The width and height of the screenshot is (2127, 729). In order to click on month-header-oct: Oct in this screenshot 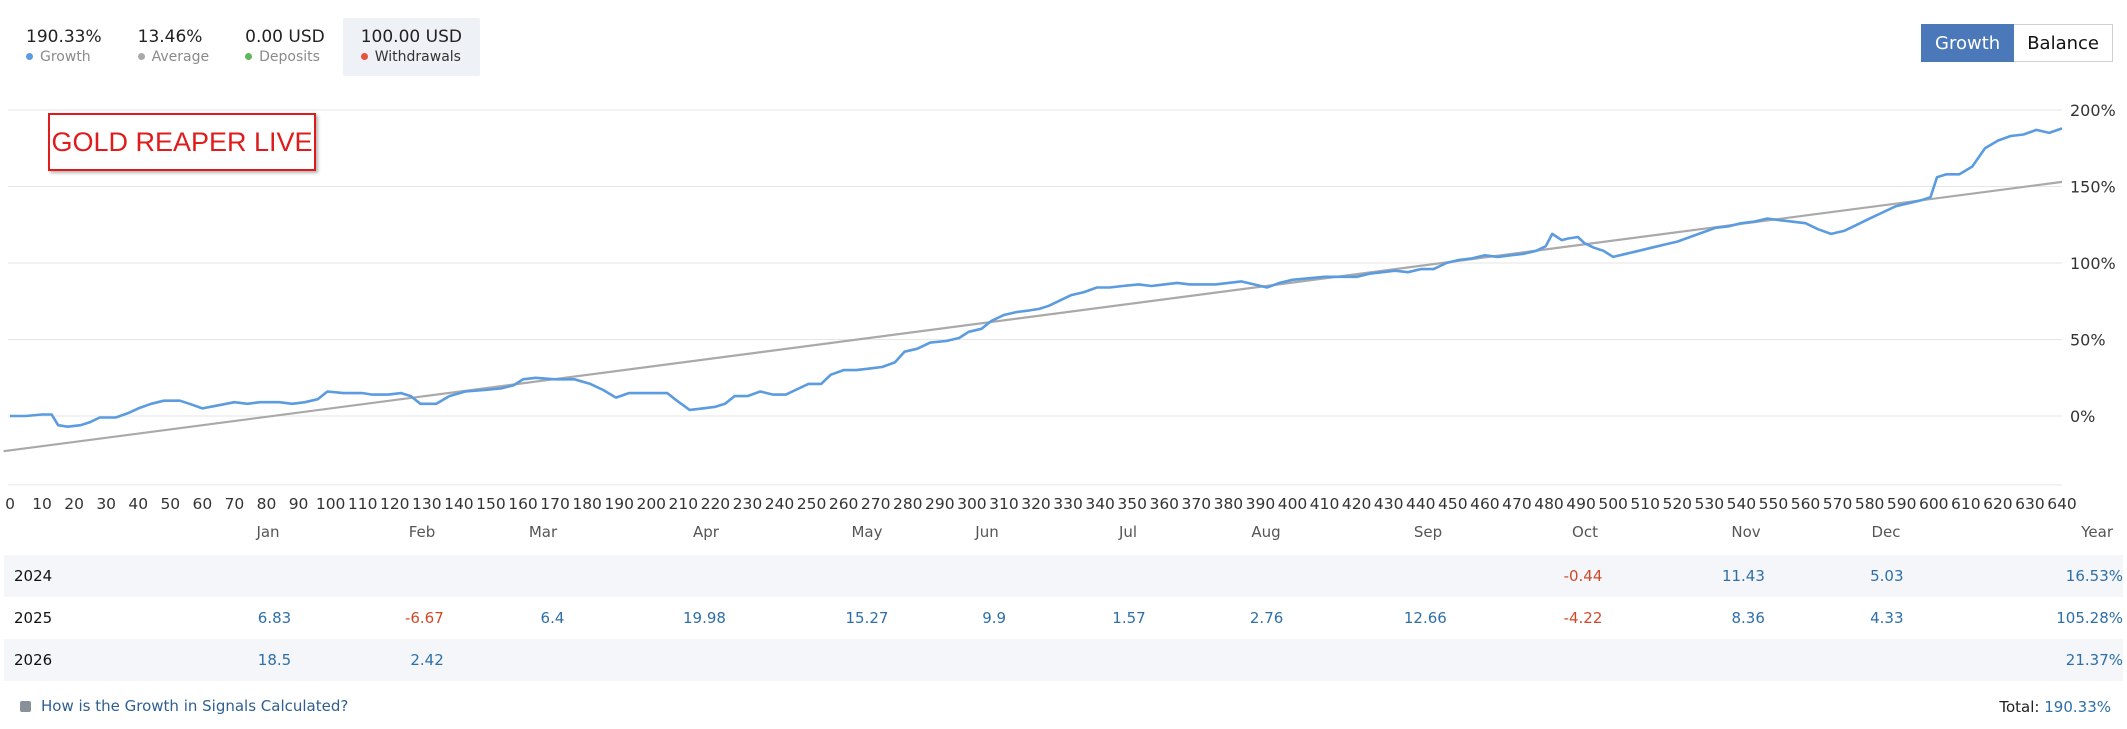, I will do `click(1585, 532)`.